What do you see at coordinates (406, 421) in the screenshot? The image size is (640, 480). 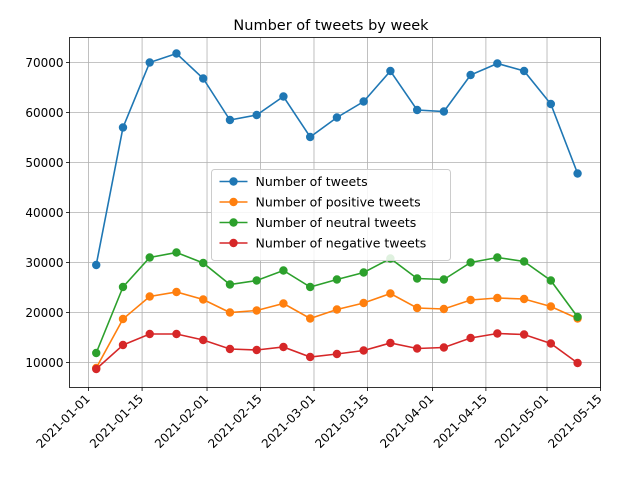 I see `x-tick-label: 2021-04-01` at bounding box center [406, 421].